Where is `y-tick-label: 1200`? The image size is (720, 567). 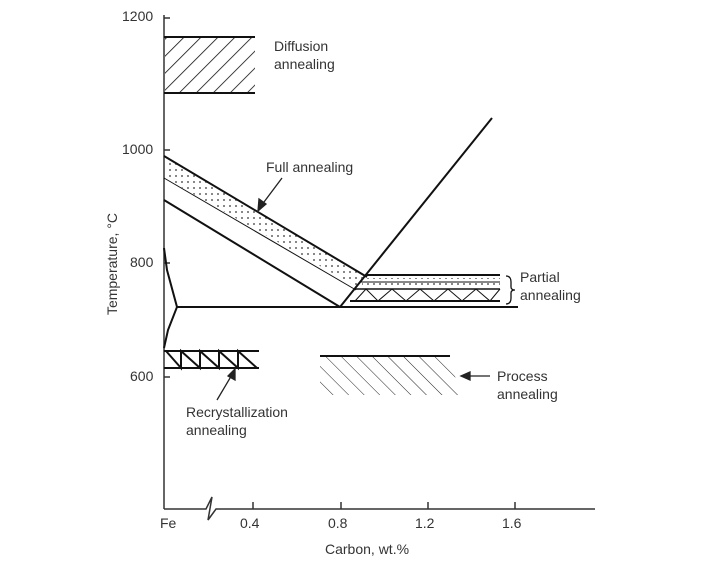
y-tick-label: 1200 is located at coordinates (138, 16).